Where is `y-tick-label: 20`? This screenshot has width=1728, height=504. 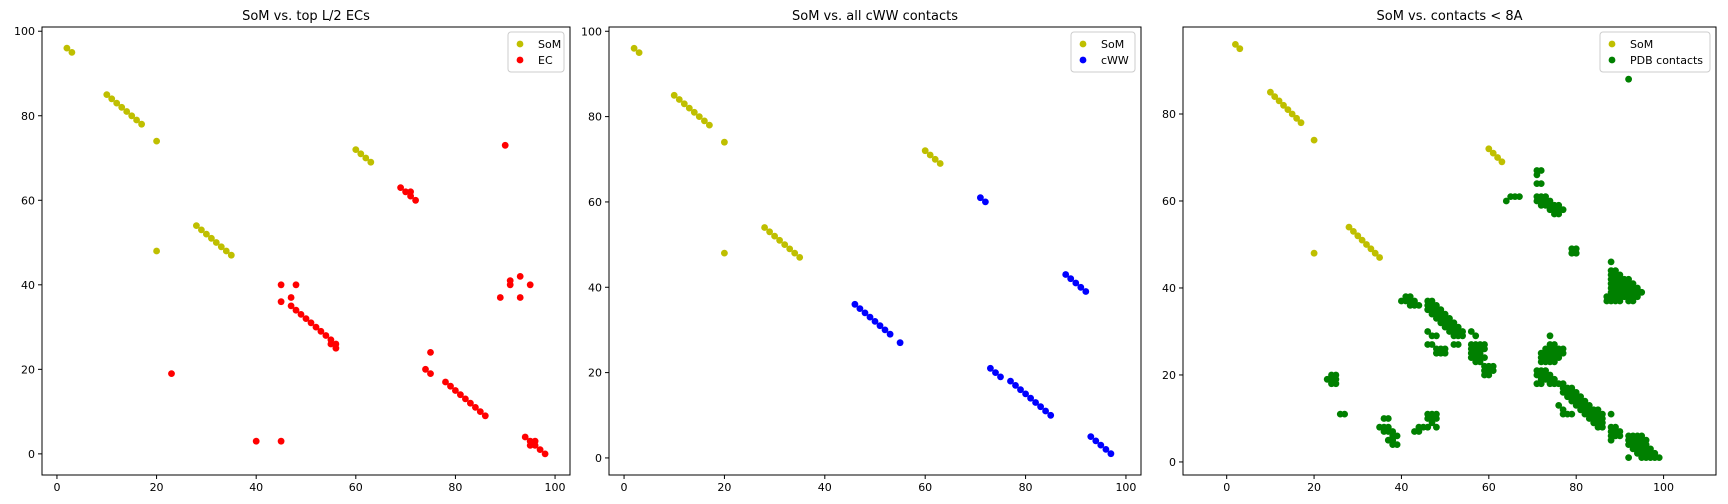
y-tick-label: 20 is located at coordinates (1169, 375).